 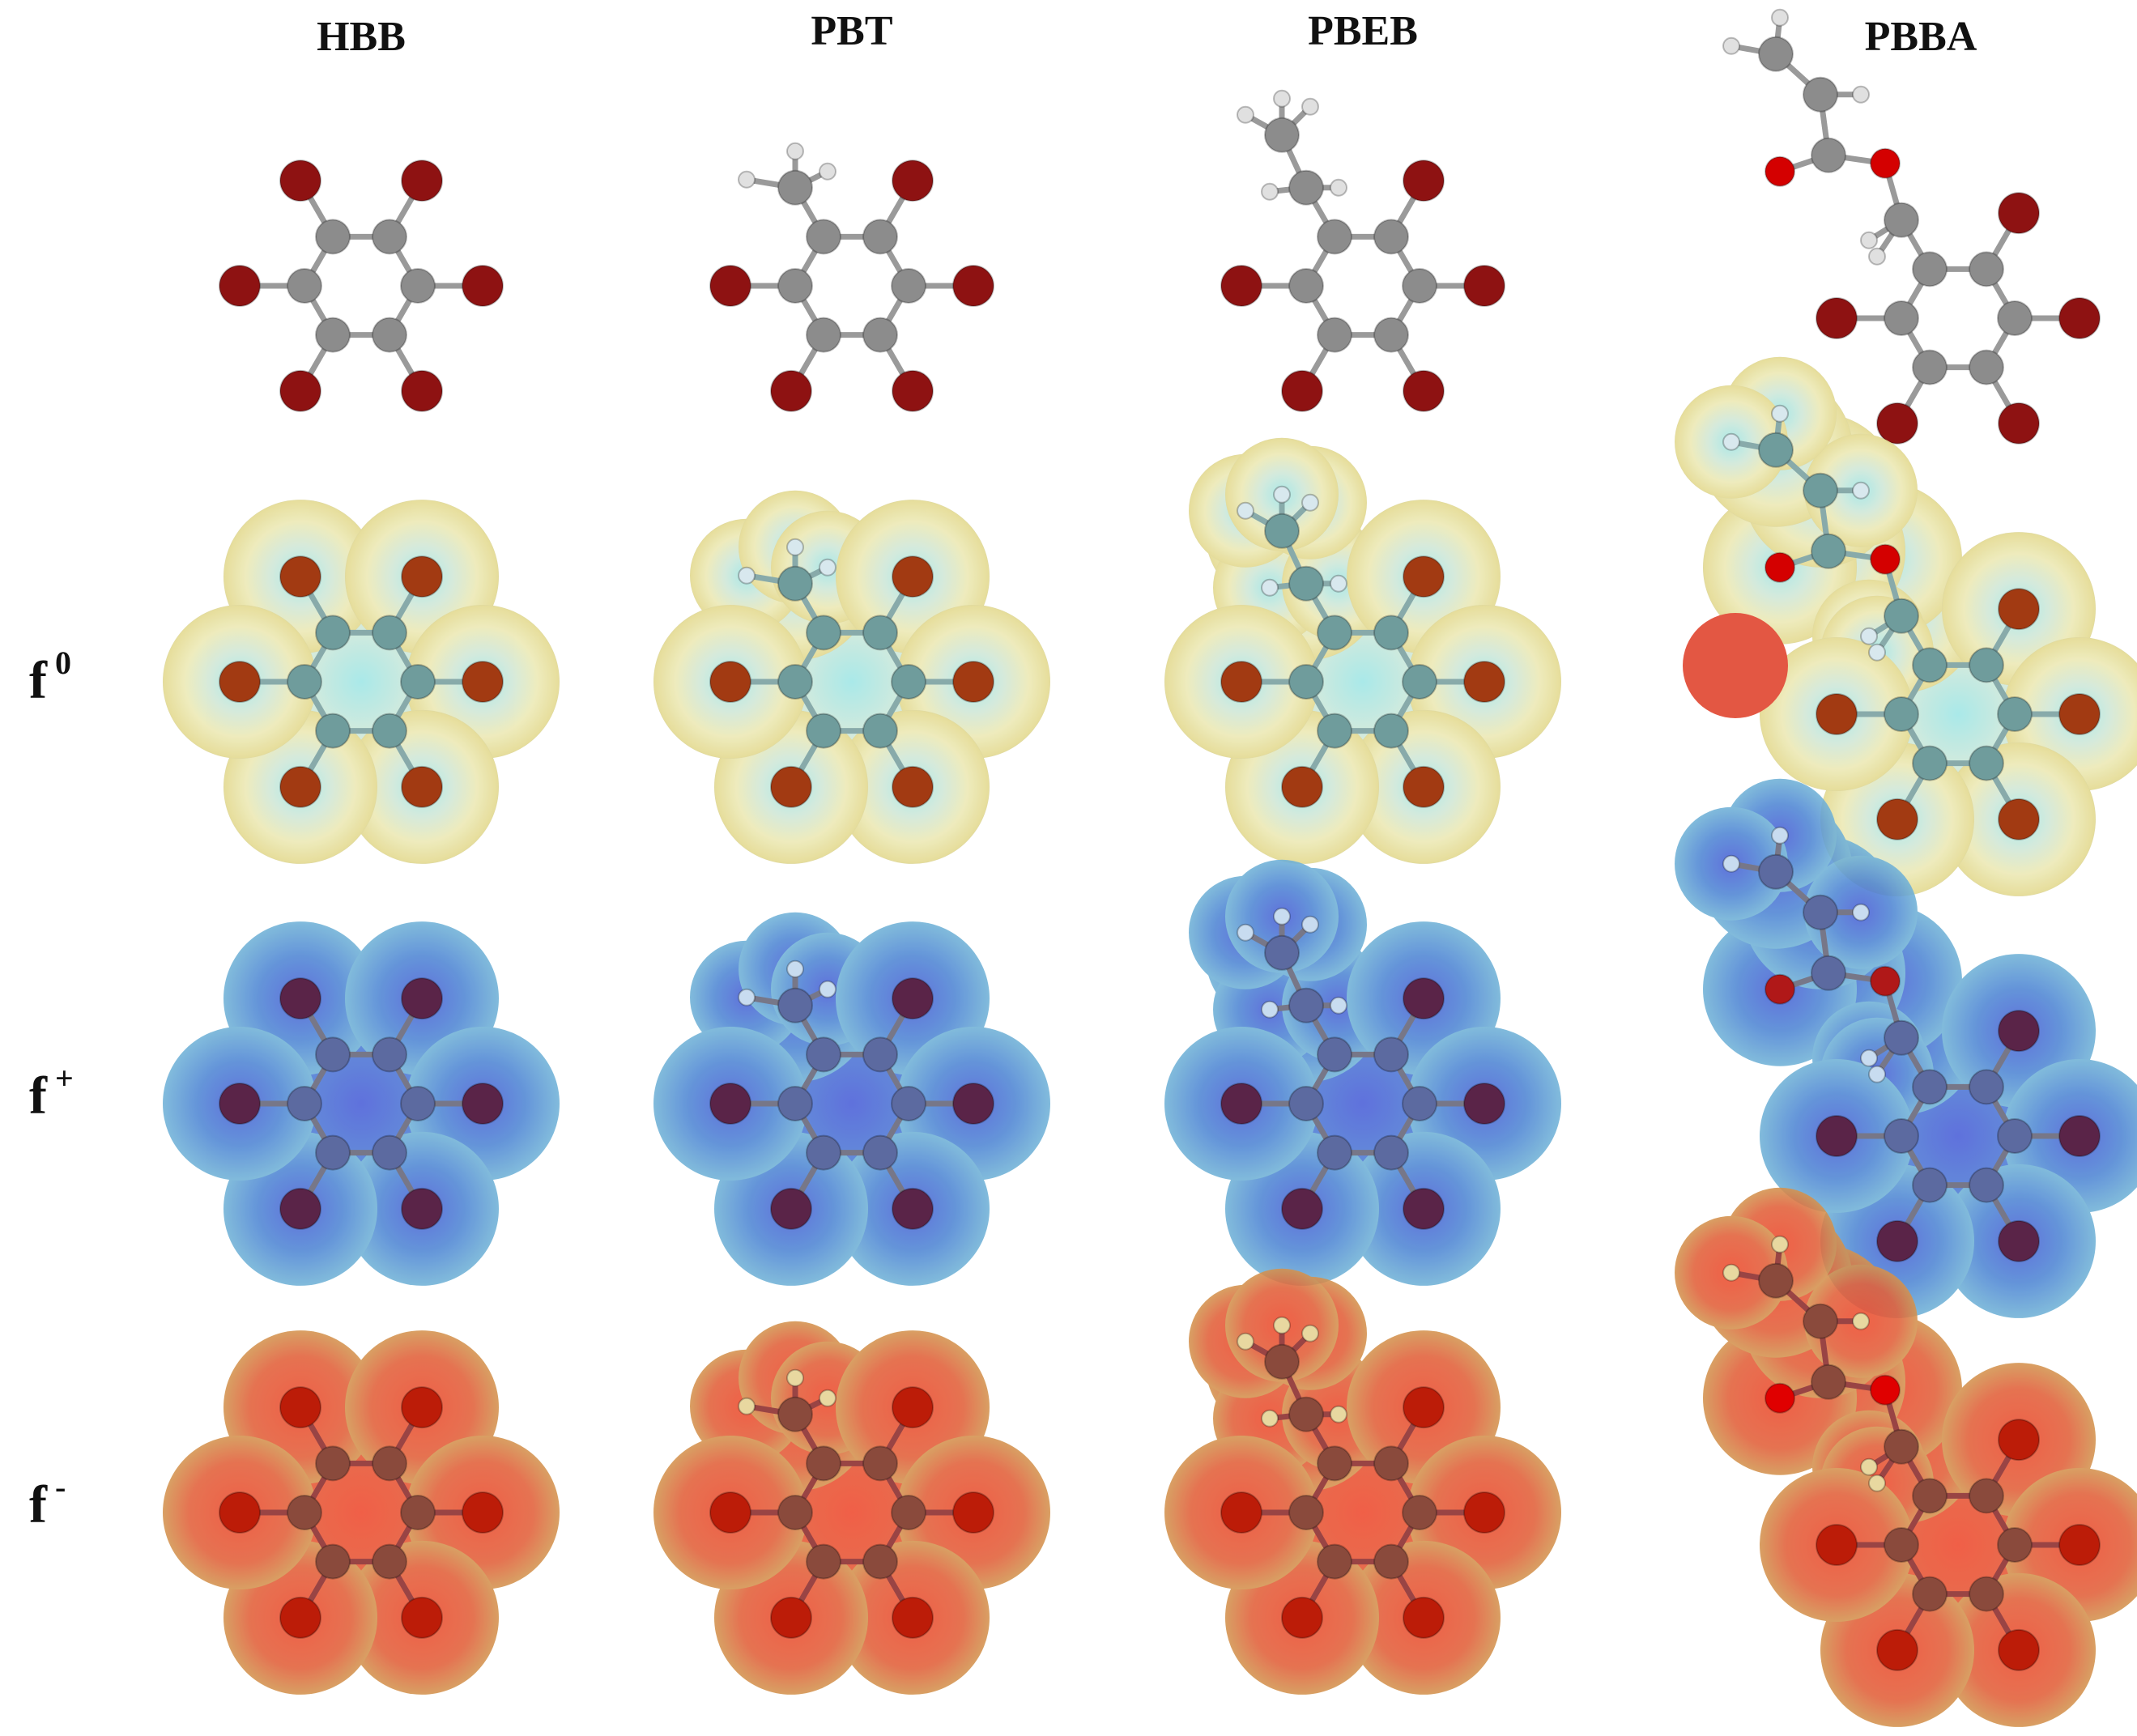 I want to click on row-label-base: f, so click(x=38, y=1095).